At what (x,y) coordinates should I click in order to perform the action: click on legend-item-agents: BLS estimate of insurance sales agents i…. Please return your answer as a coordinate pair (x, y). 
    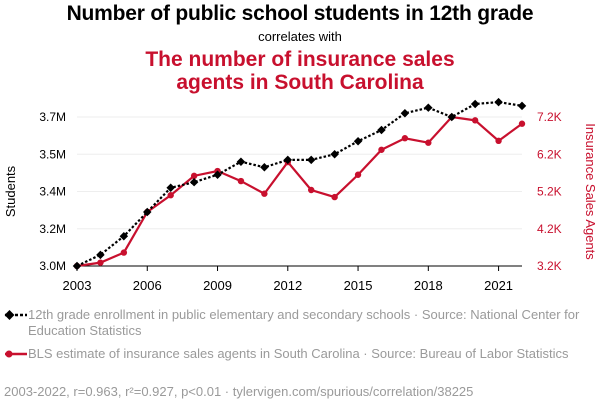
    Looking at the image, I should click on (300, 354).